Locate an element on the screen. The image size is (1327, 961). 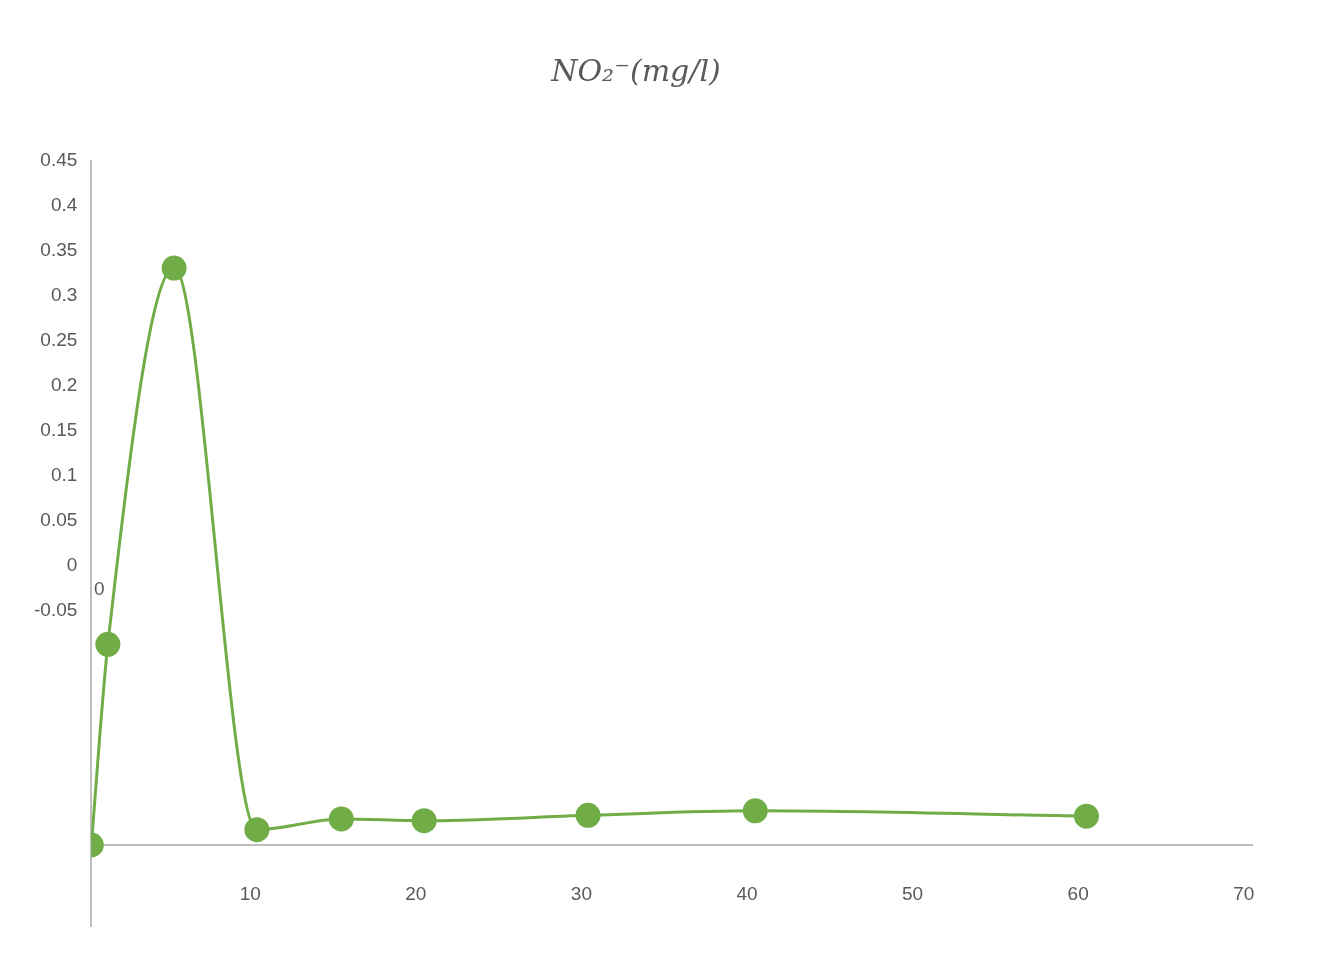
y-tick-label: -0.05 is located at coordinates (55, 610).